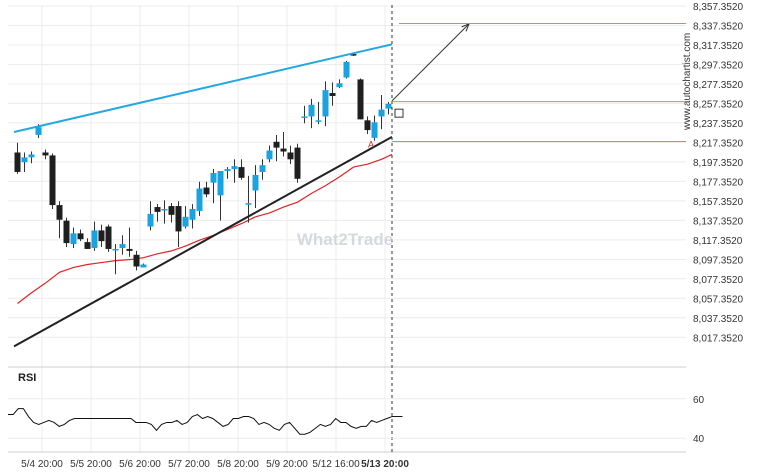 This screenshot has height=475, width=760. Describe the element at coordinates (718, 7) in the screenshot. I see `y-tick-label: 8,357.3520` at that location.